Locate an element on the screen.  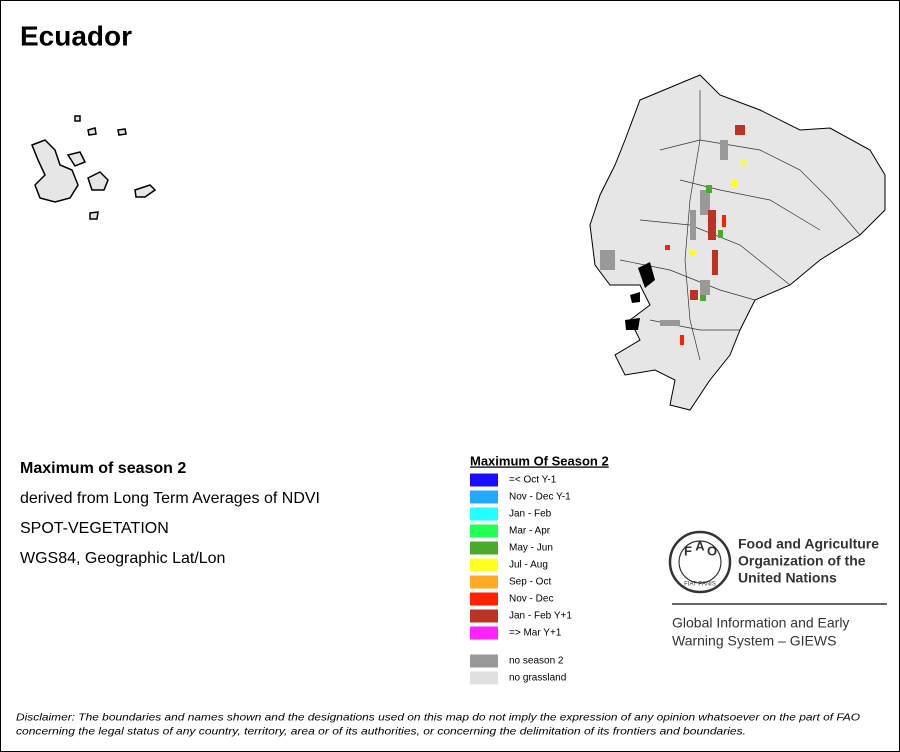
legend-label: => Mar Y+1 is located at coordinates (535, 633).